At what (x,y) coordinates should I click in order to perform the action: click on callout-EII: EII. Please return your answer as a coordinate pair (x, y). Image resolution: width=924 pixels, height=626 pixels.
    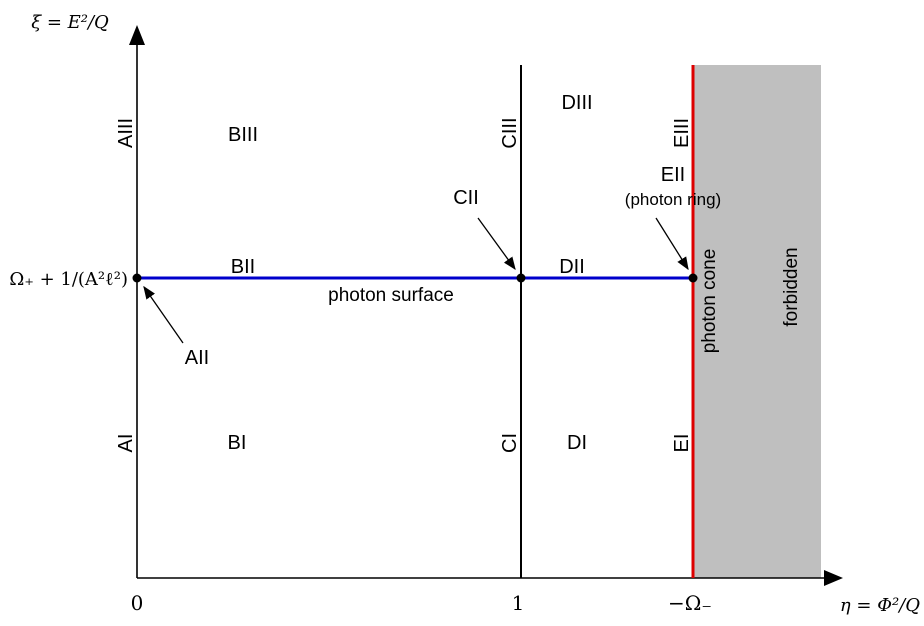
    Looking at the image, I should click on (673, 175).